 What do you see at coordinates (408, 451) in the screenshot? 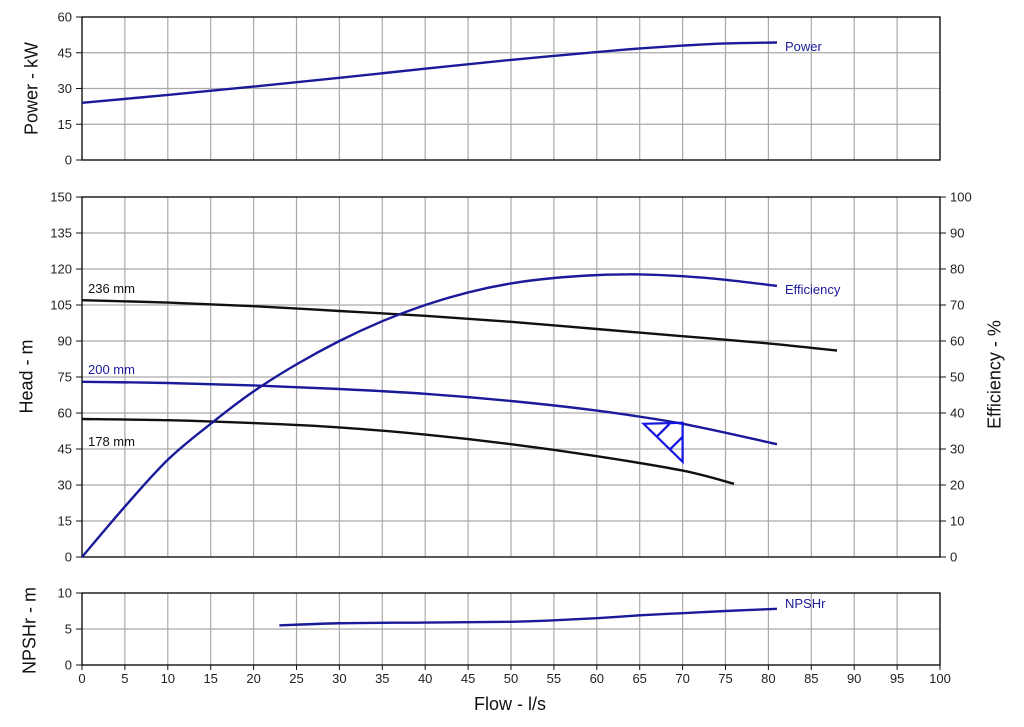
I see `curve-178-mm` at bounding box center [408, 451].